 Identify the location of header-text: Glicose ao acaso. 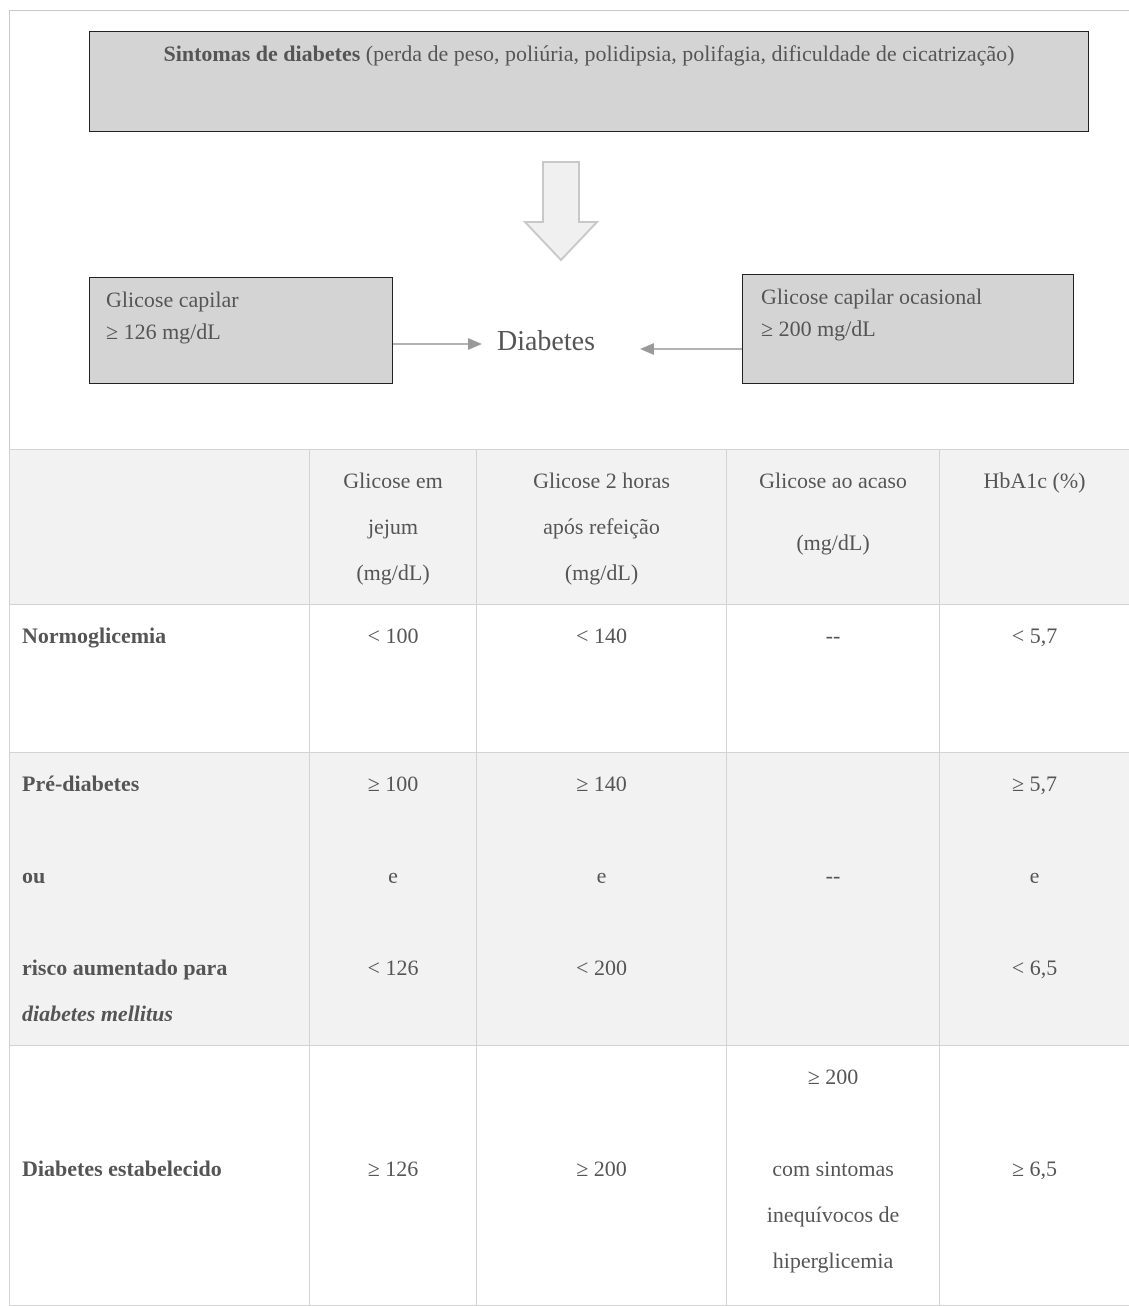
(833, 481).